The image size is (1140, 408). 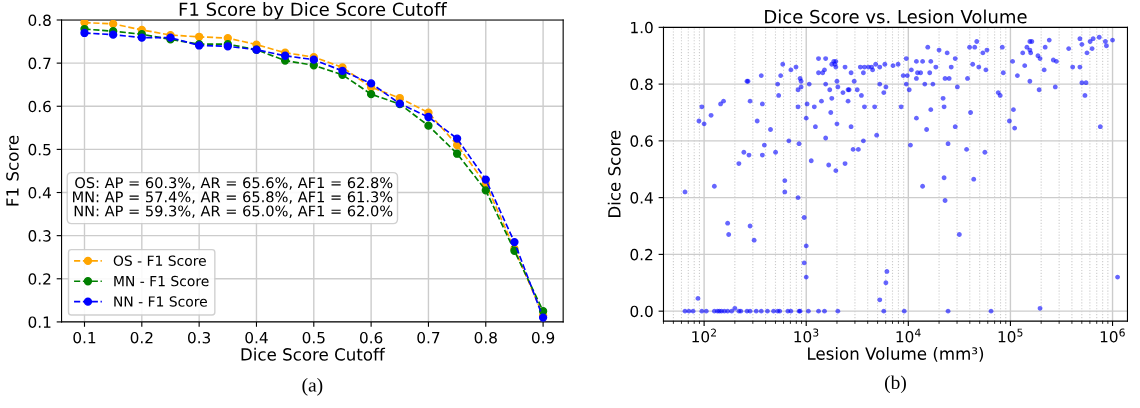 I want to click on chart-title: Dice Score vs. Lesion Volume, so click(x=896, y=16).